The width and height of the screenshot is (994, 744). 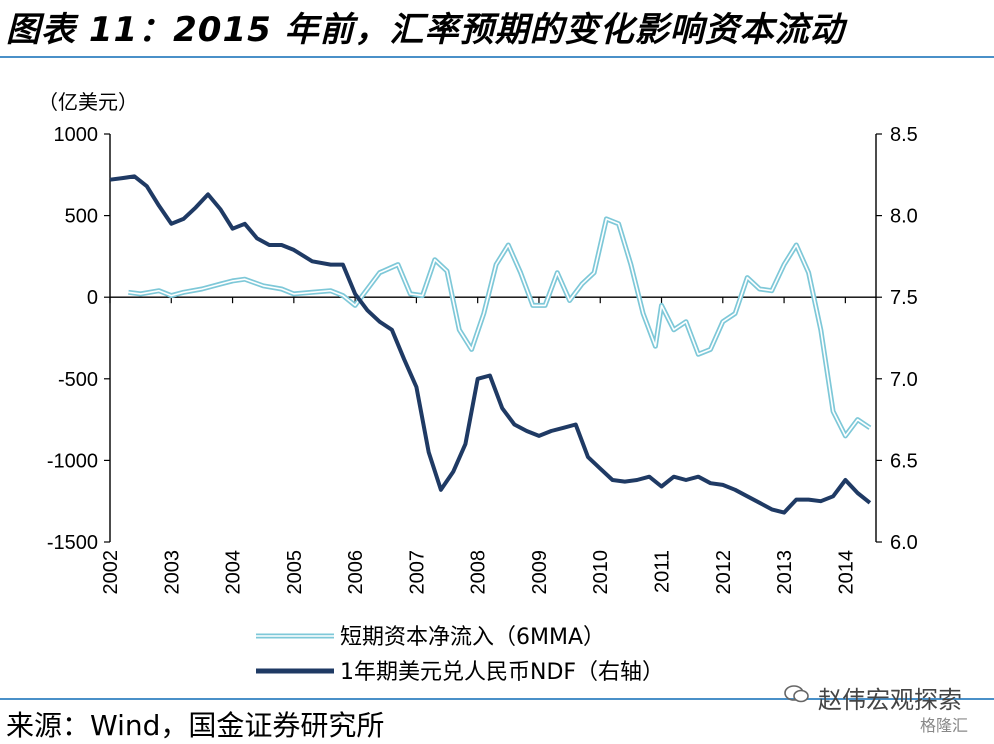 What do you see at coordinates (72, 543) in the screenshot?
I see `left-tick-label: -1500` at bounding box center [72, 543].